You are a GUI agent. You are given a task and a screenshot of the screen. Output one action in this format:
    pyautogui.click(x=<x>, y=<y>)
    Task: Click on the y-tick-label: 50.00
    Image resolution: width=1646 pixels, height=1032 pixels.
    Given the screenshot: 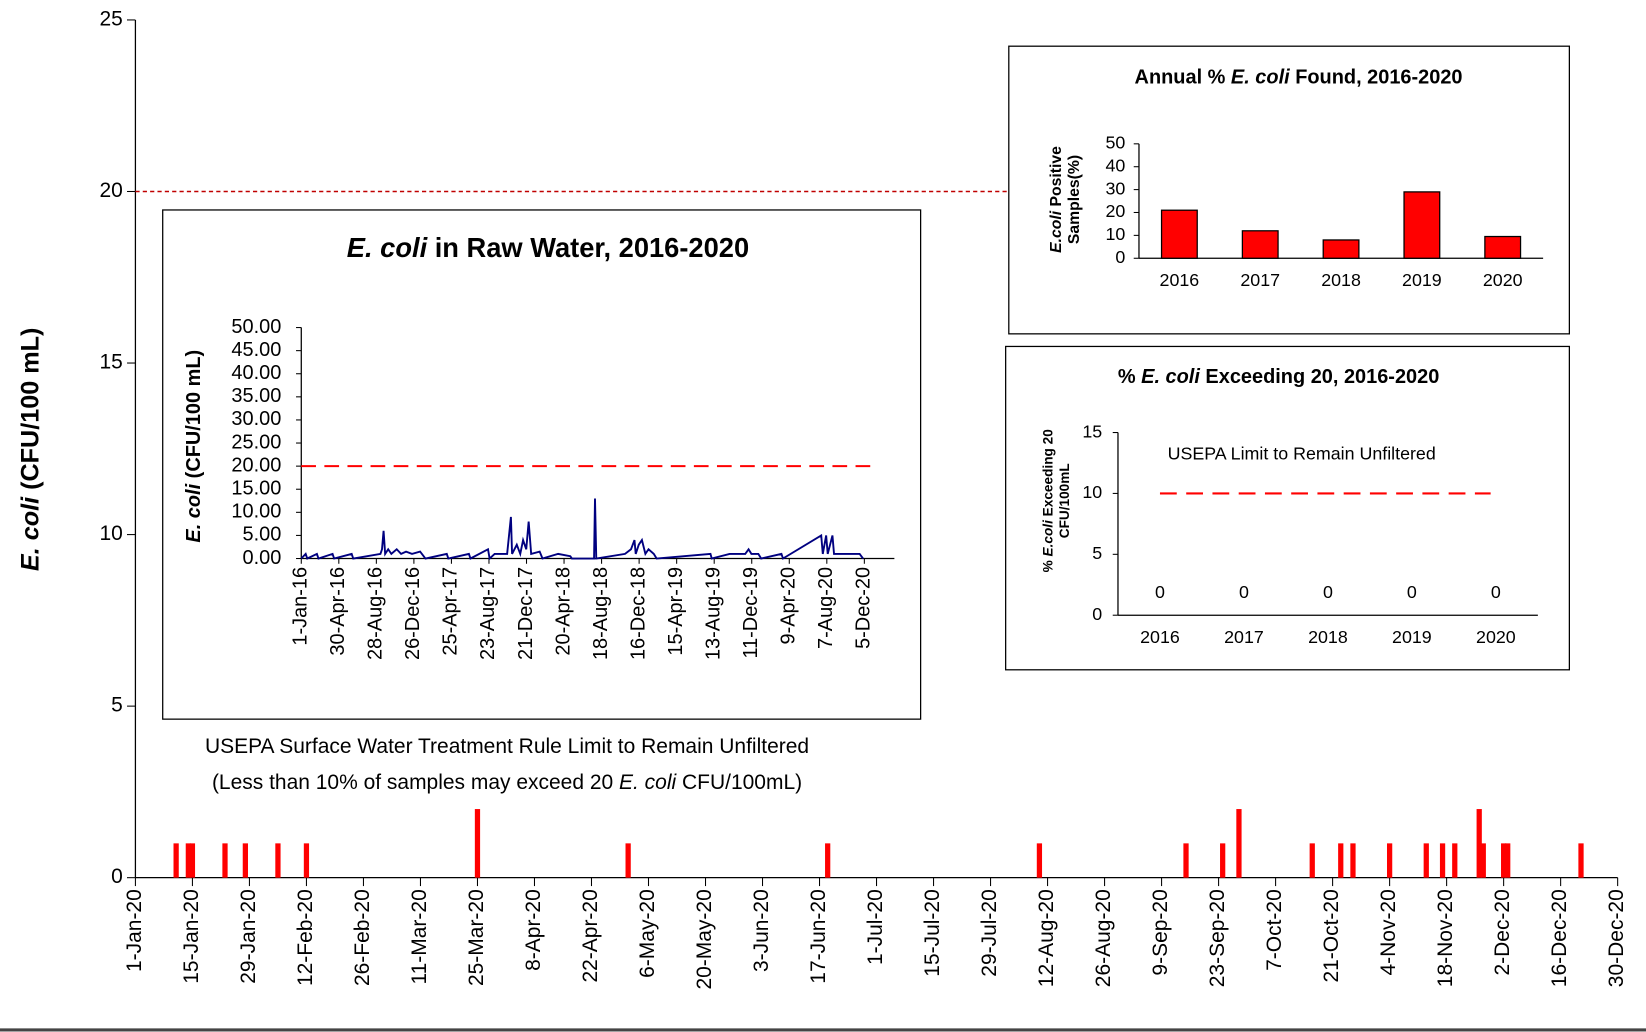 What is the action you would take?
    pyautogui.click(x=256, y=327)
    